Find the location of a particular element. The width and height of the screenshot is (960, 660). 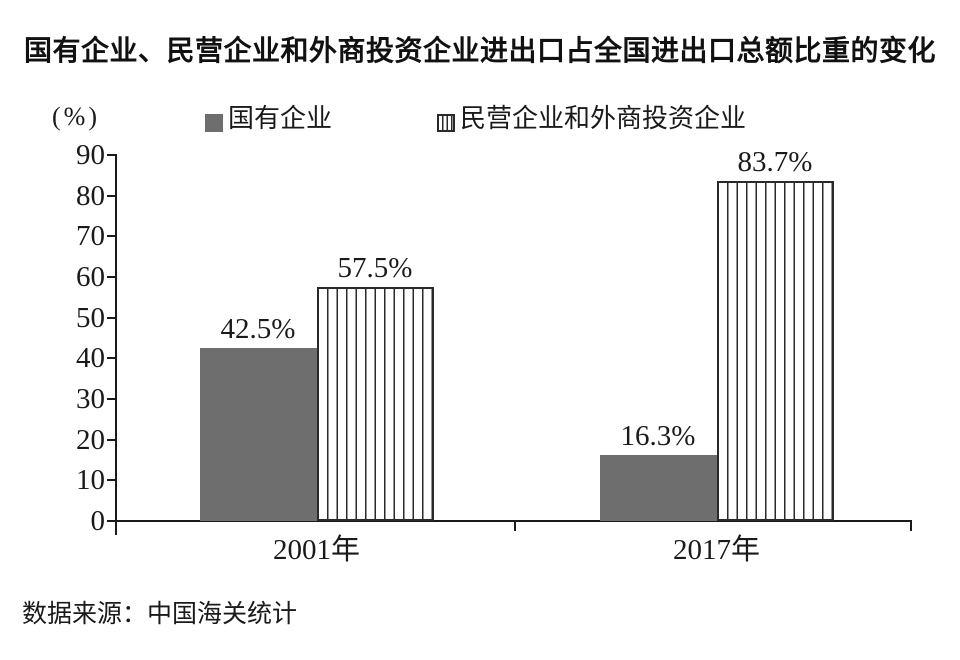

bar-striped-2001年 is located at coordinates (375, 404).